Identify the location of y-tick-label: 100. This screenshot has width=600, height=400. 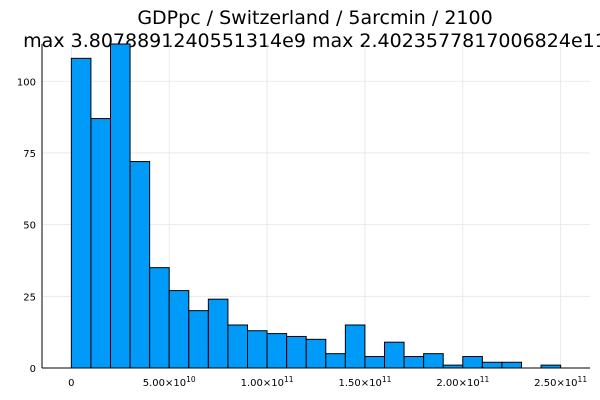
(26, 82).